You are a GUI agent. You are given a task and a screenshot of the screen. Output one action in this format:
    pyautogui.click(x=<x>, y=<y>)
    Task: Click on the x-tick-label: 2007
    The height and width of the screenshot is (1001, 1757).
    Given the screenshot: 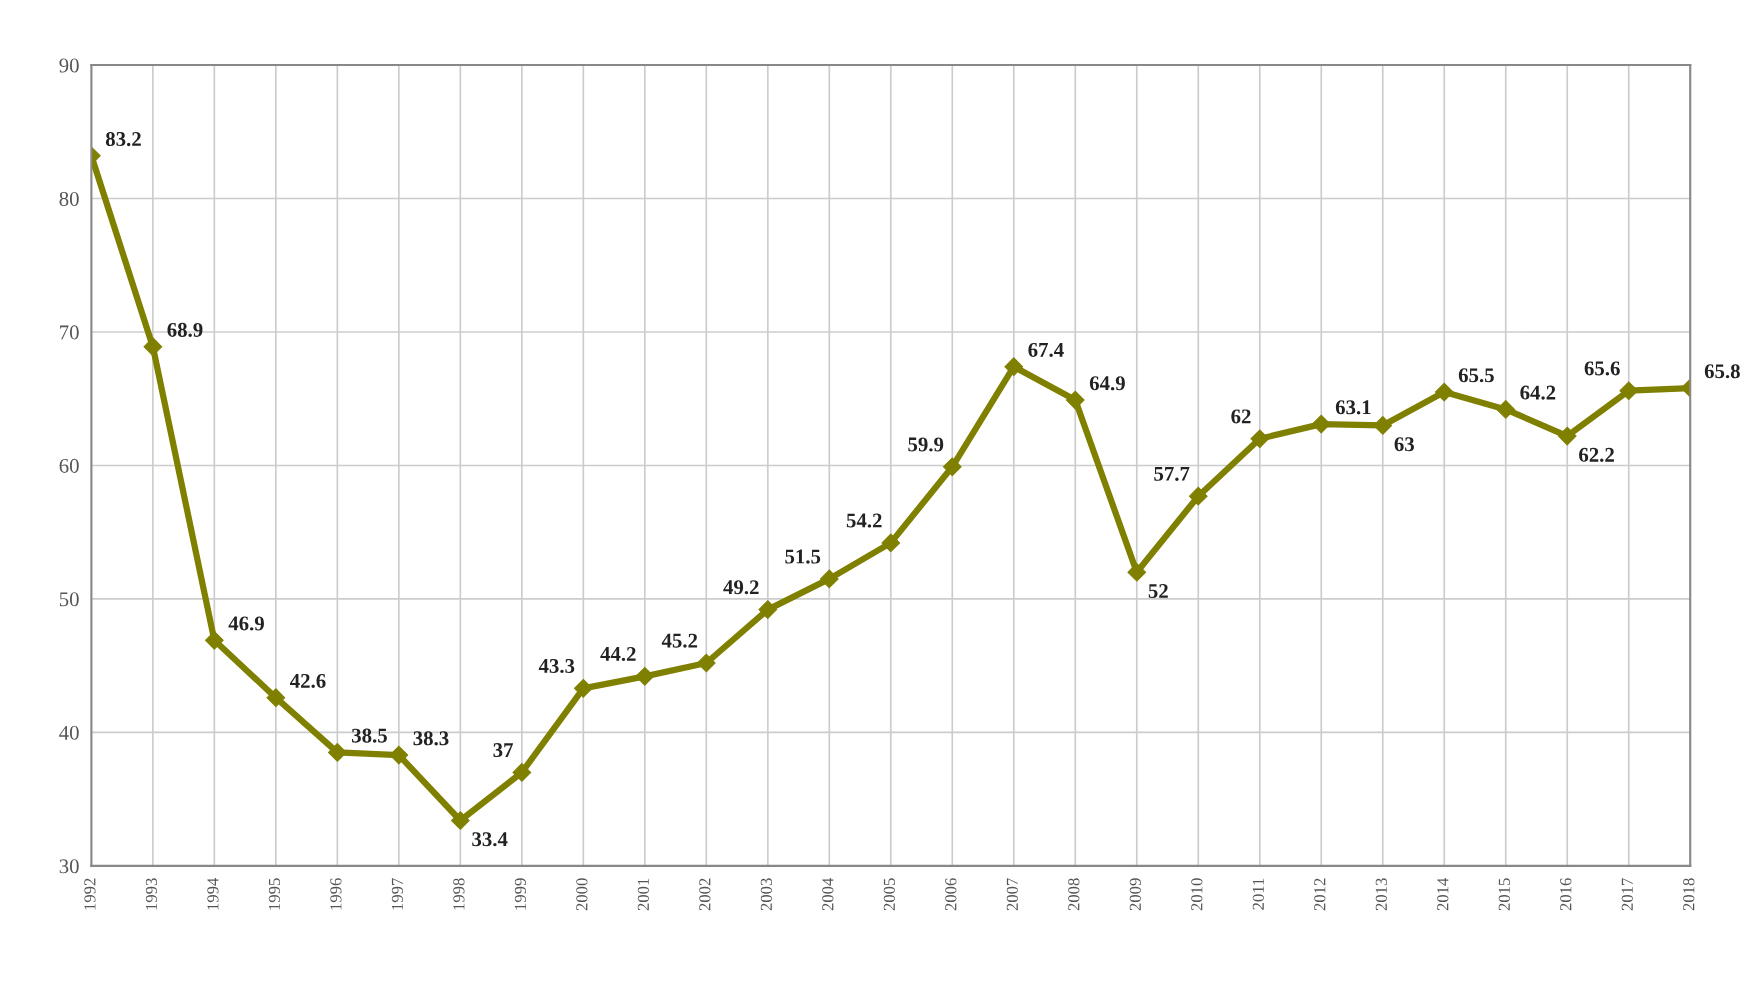 What is the action you would take?
    pyautogui.click(x=1012, y=894)
    